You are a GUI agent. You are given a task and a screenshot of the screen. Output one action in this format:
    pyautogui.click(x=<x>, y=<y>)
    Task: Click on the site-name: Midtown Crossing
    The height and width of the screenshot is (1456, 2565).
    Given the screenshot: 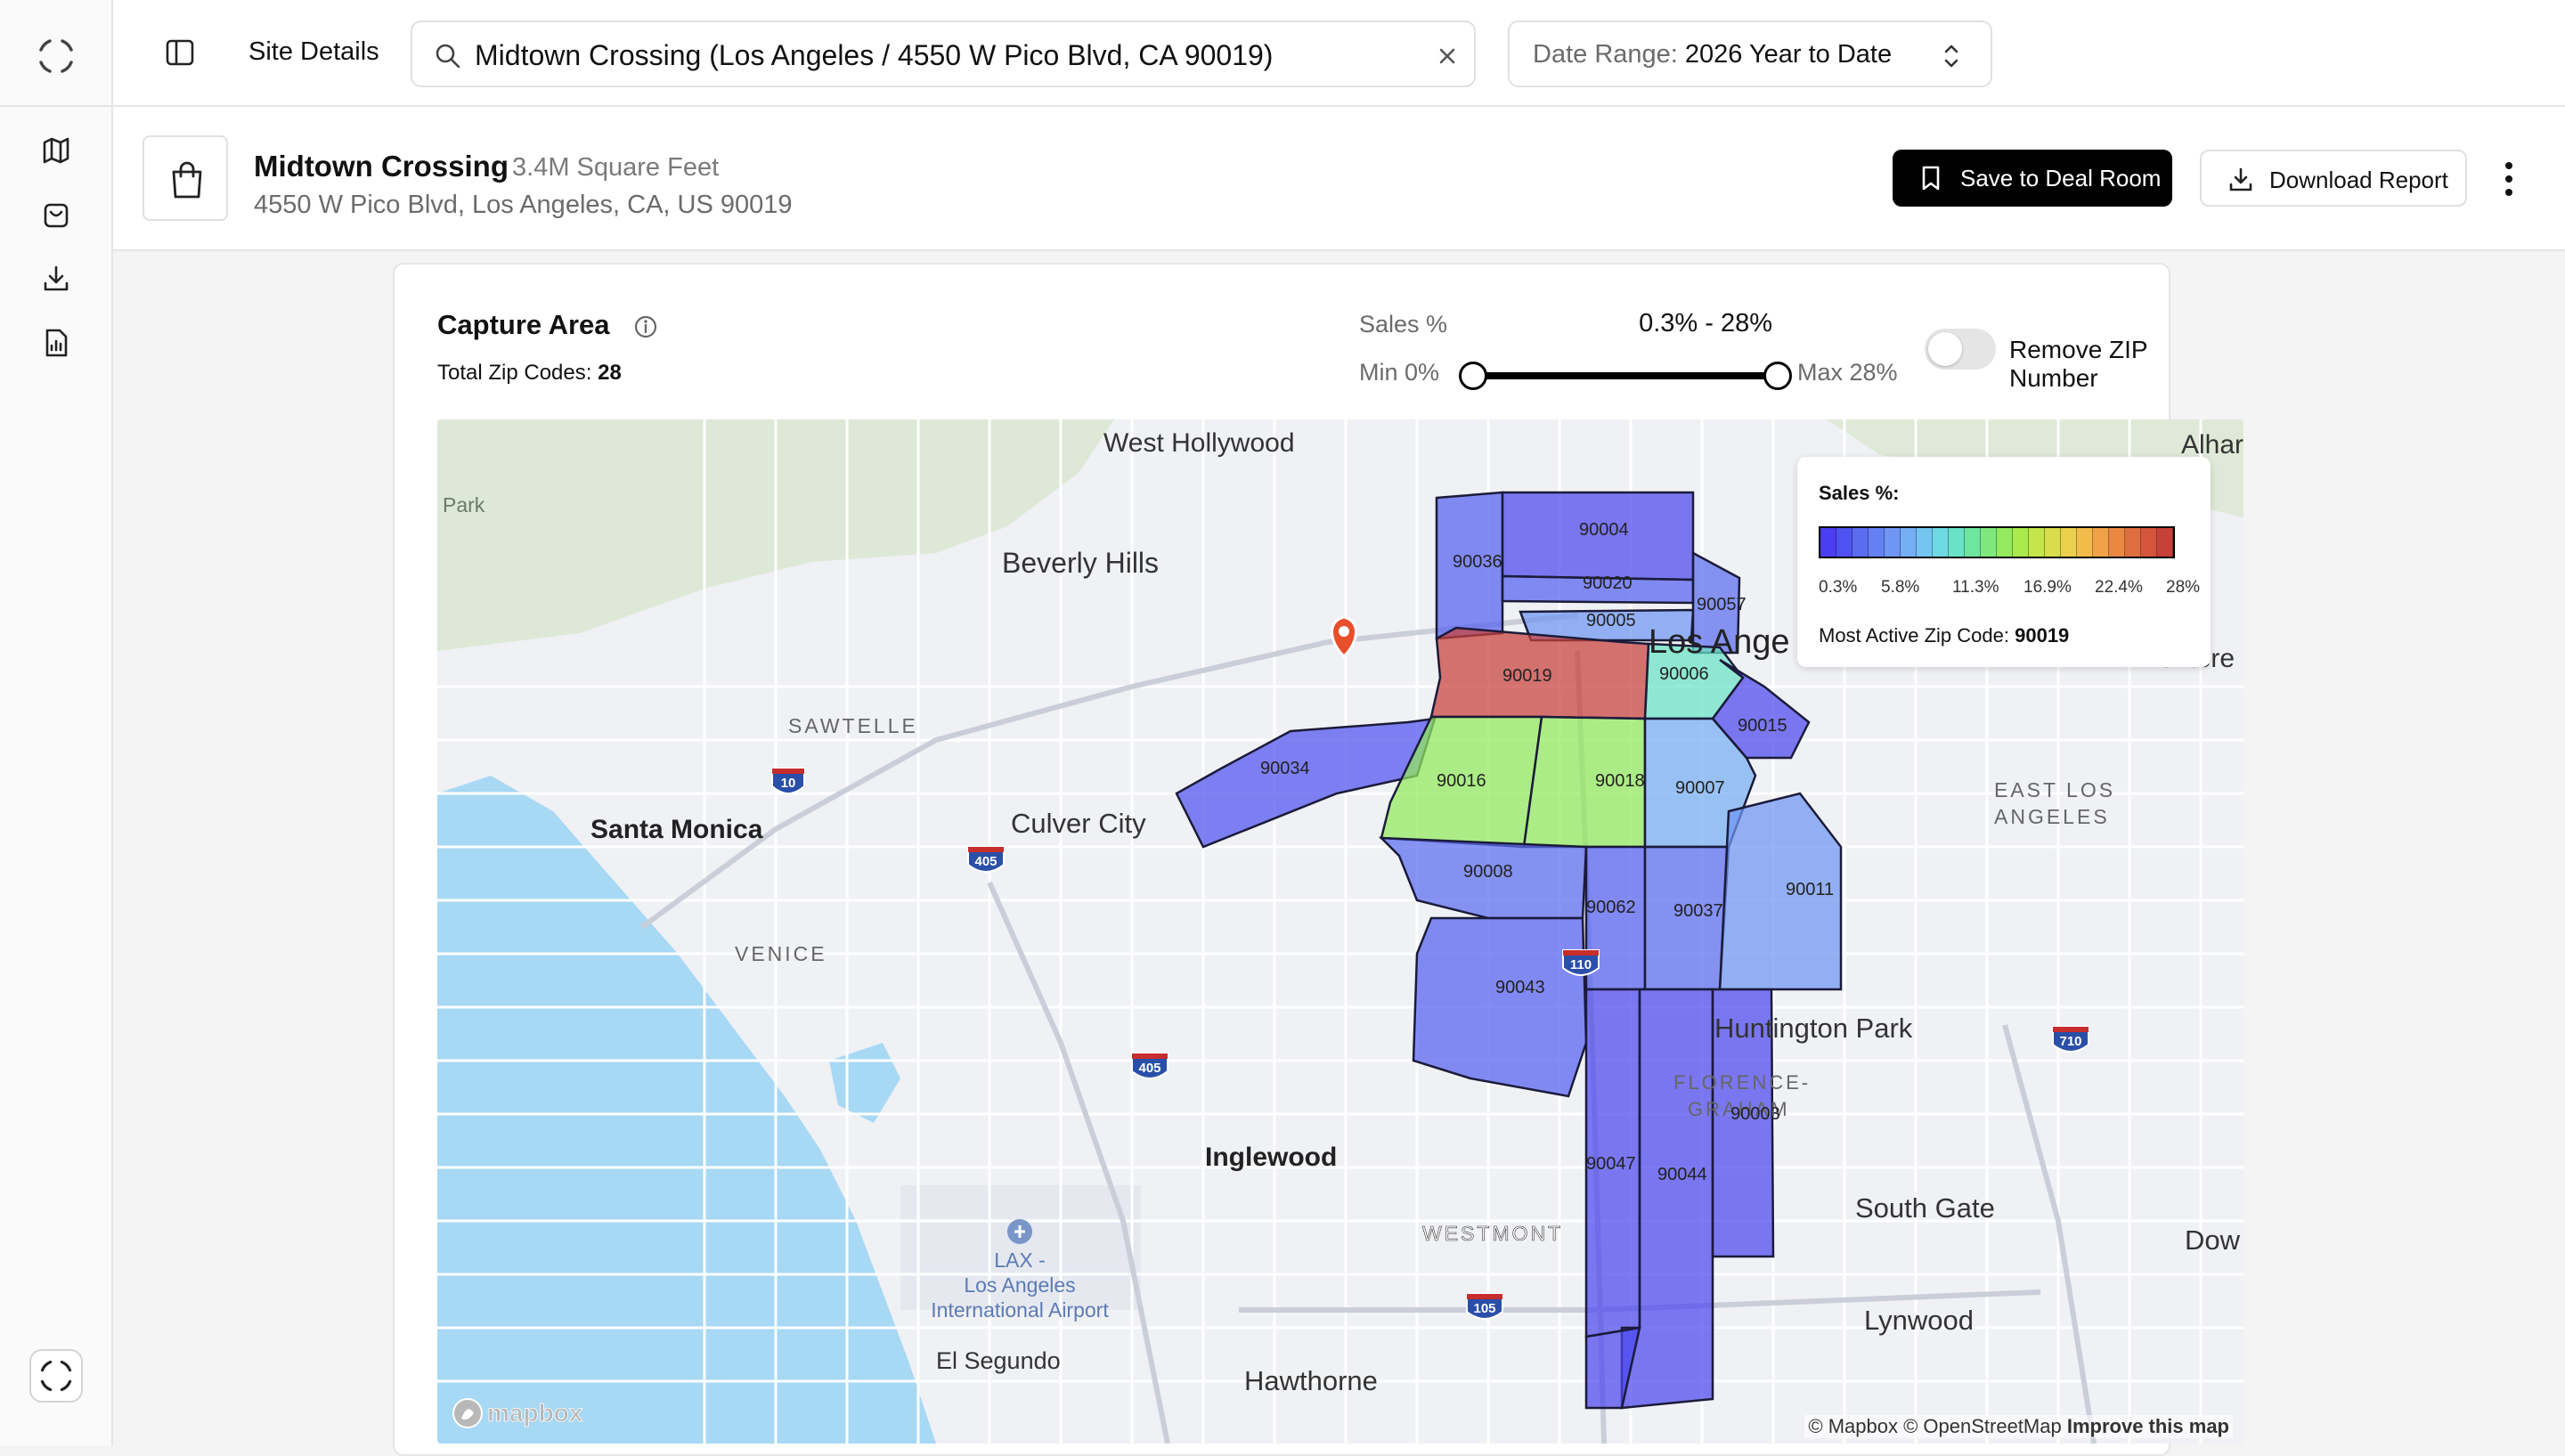 What is the action you would take?
    pyautogui.click(x=381, y=166)
    